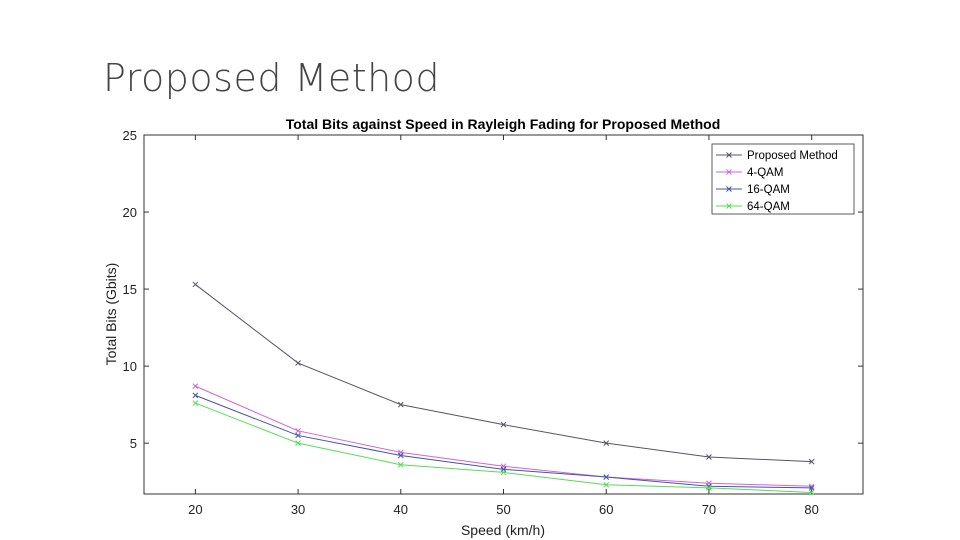 This screenshot has width=960, height=540. Describe the element at coordinates (503, 530) in the screenshot. I see `x-axis-label: Speed (km/h)` at that location.